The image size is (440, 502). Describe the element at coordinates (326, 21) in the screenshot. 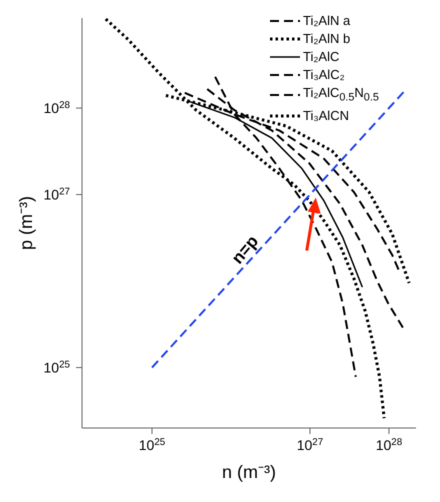

I see `legend-label: Ti₂AlN a` at that location.